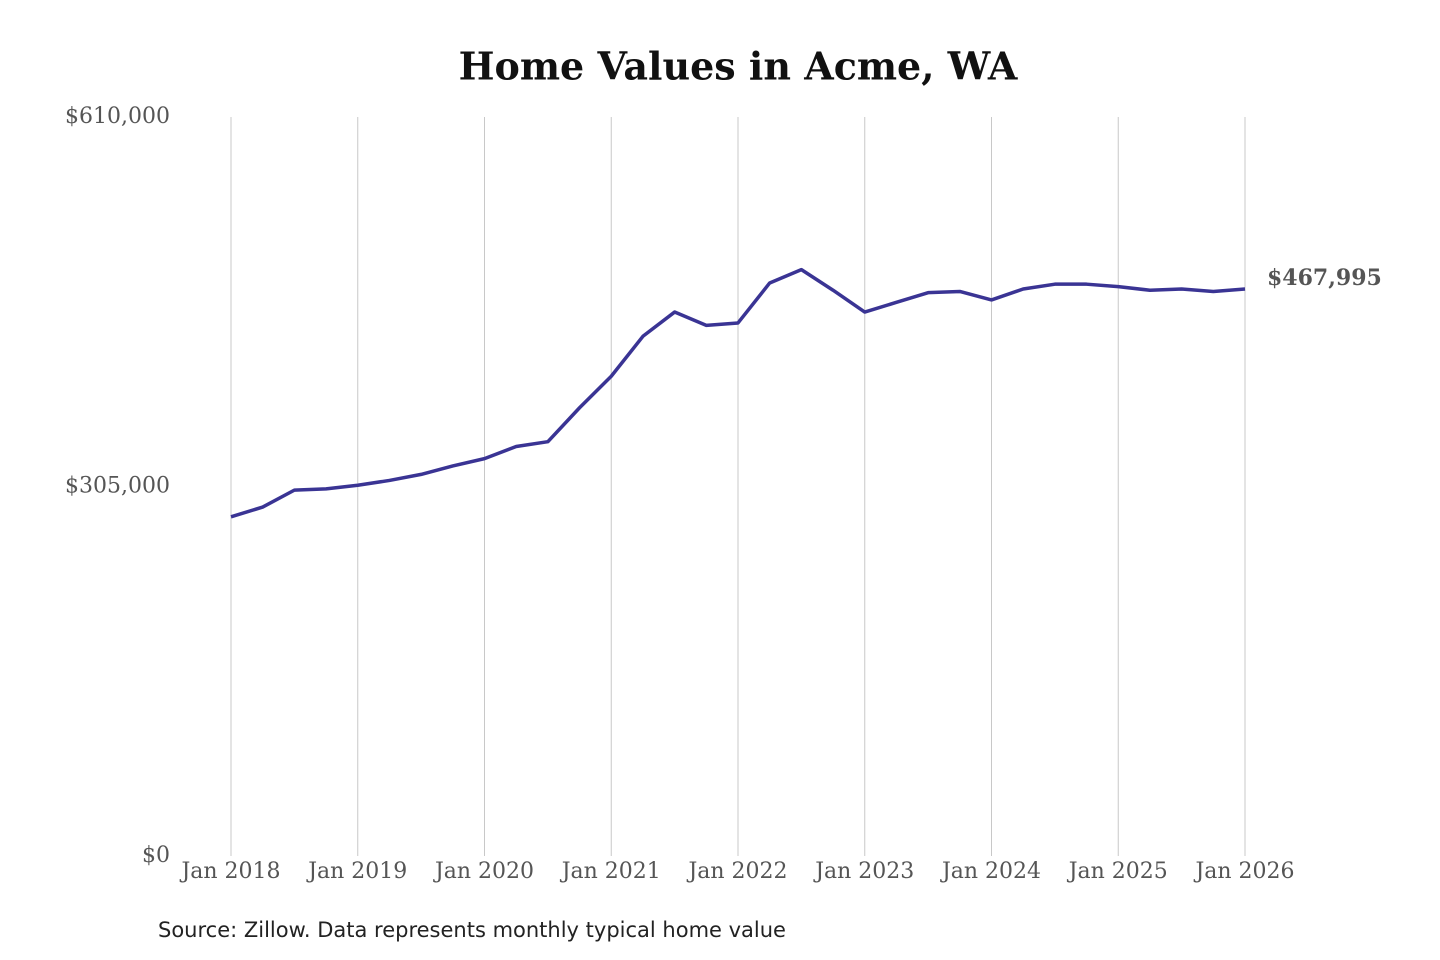 The height and width of the screenshot is (960, 1440). What do you see at coordinates (738, 66) in the screenshot?
I see `chart-title: Home Values in Acme, WA` at bounding box center [738, 66].